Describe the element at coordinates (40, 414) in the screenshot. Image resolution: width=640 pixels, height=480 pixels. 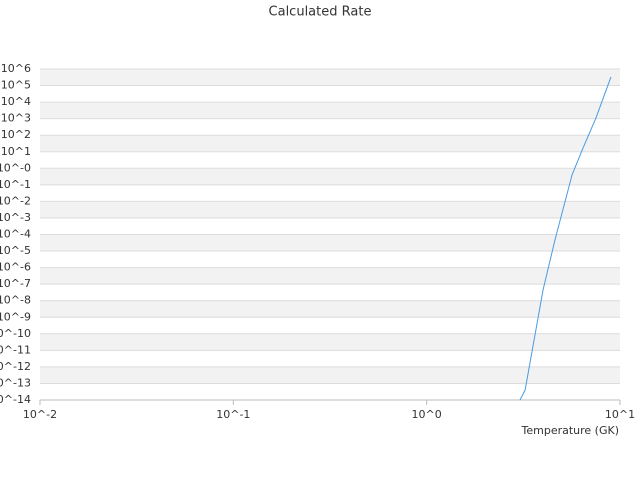
I see `x-tick-label: 10^-2` at that location.